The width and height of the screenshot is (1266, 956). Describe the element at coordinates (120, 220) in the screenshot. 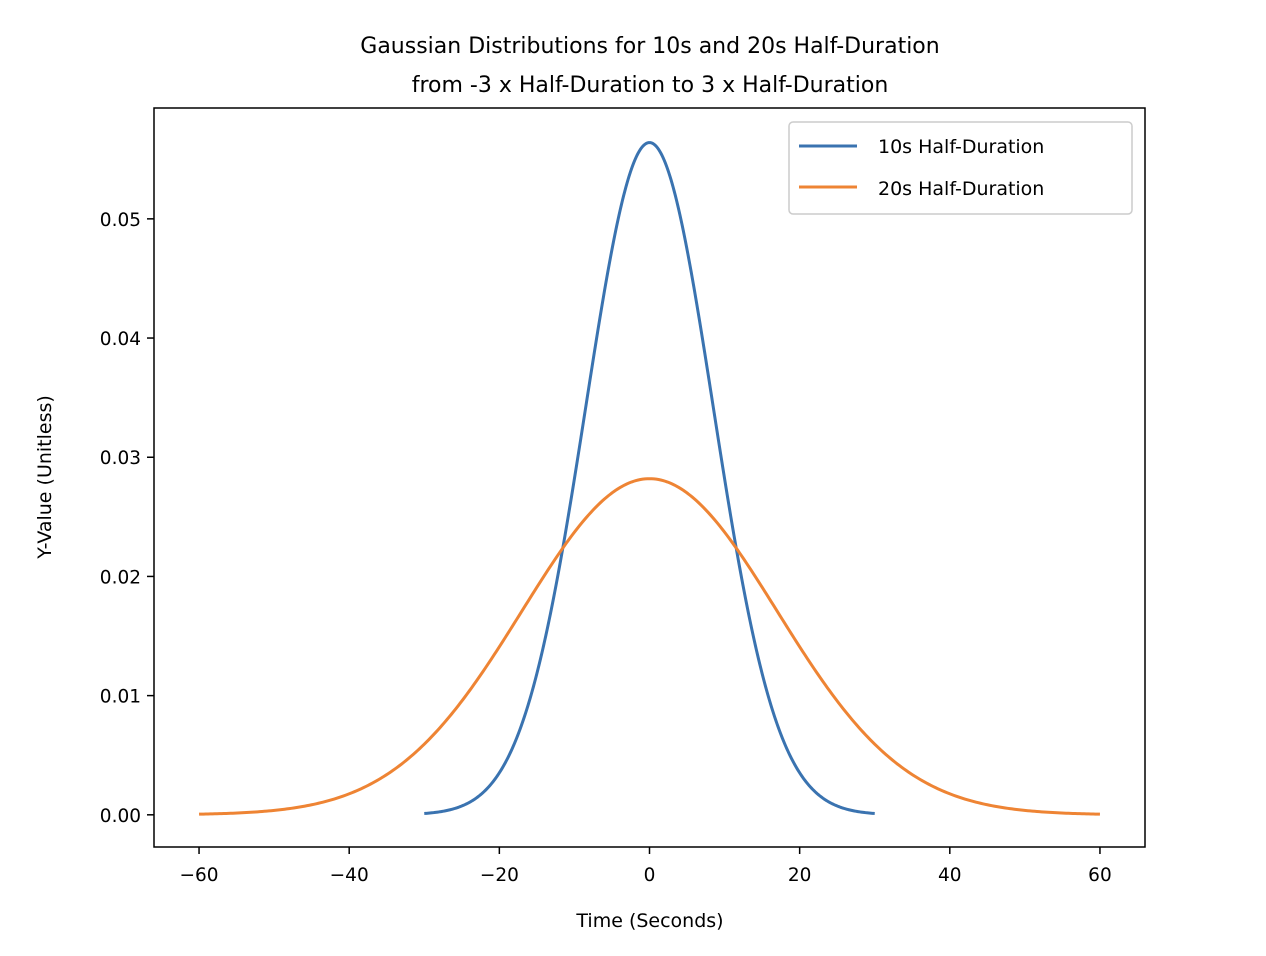

I see `y-tick-label: 0.05` at that location.